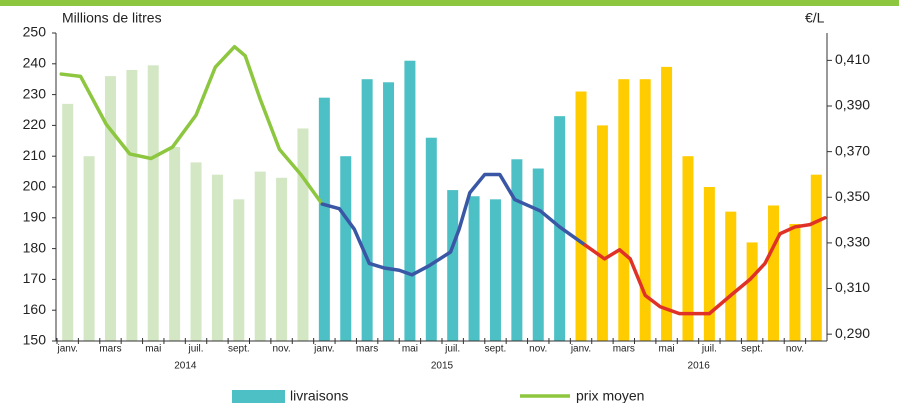 The image size is (899, 403). I want to click on y2-tick-label: 0,410, so click(852, 59).